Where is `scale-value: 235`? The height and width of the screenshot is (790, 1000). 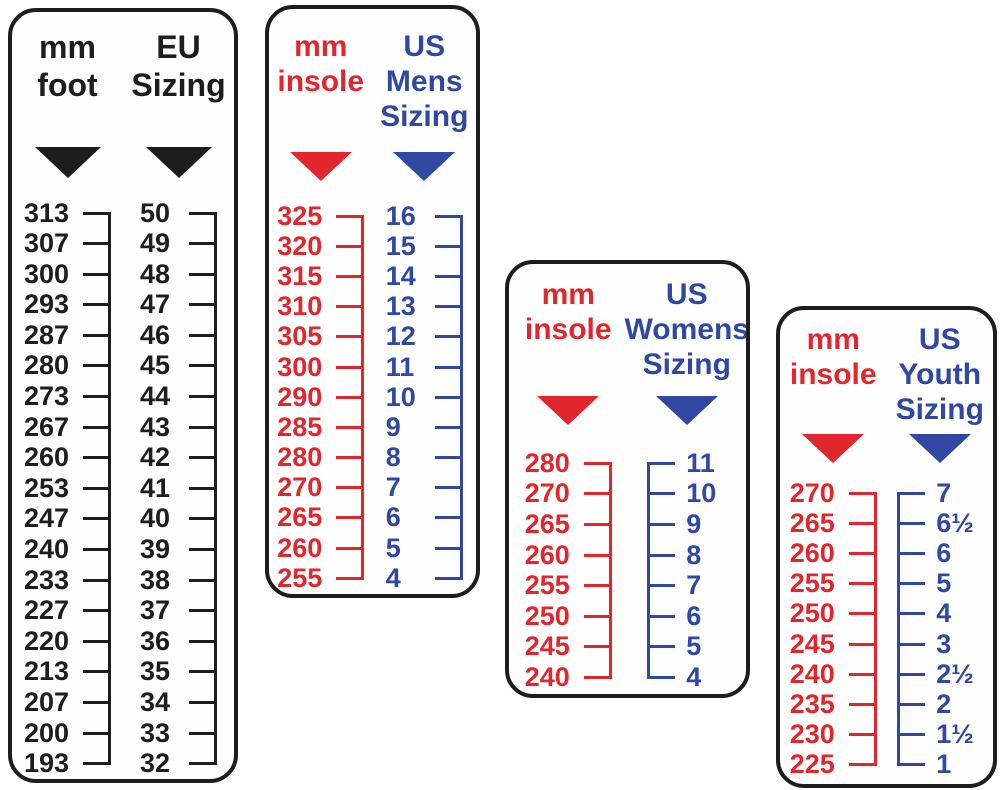
scale-value: 235 is located at coordinates (812, 703).